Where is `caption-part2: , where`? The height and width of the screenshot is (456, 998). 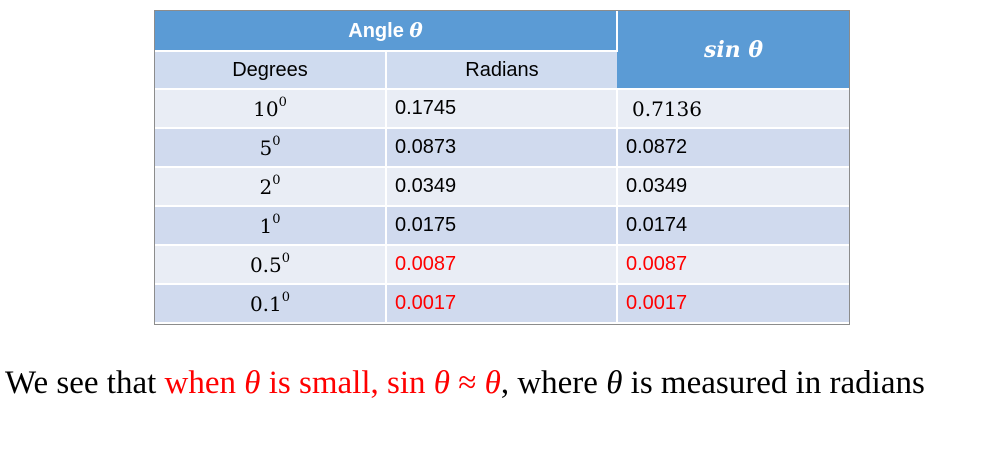
caption-part2: , where is located at coordinates (553, 383).